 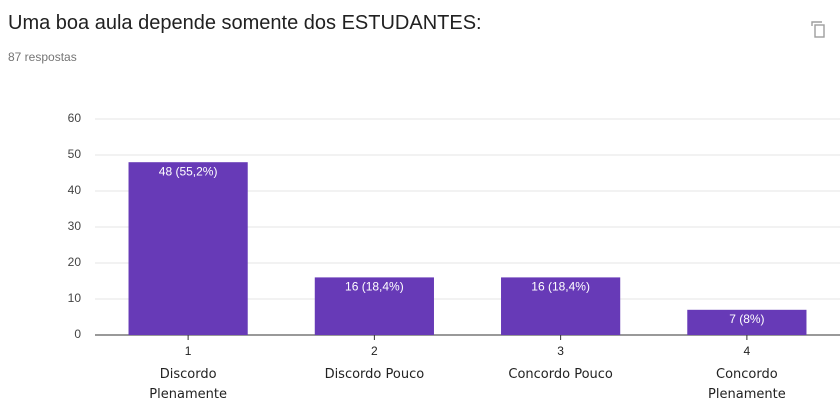 What do you see at coordinates (746, 319) in the screenshot?
I see `value-label: 7 (8%)` at bounding box center [746, 319].